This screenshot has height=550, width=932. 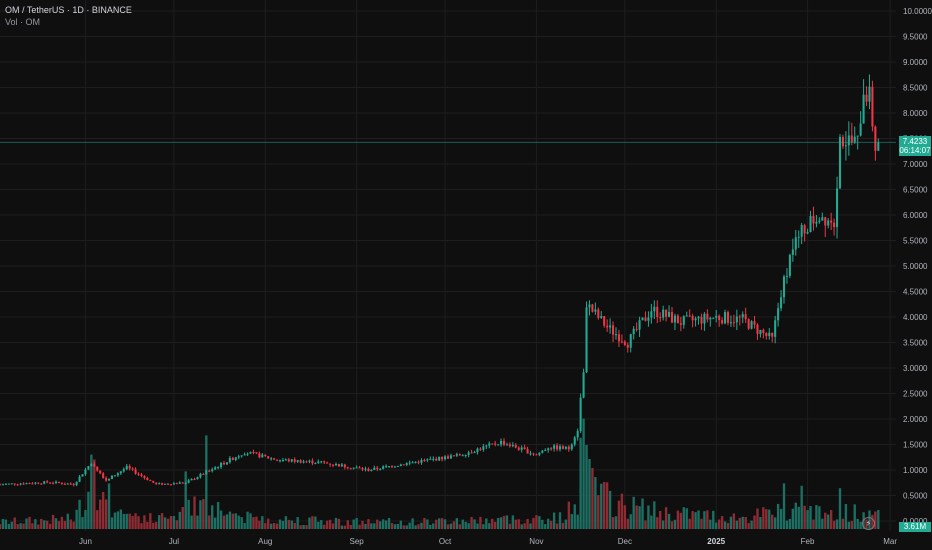 What do you see at coordinates (868, 523) in the screenshot?
I see `lightning-icon: ⚡` at bounding box center [868, 523].